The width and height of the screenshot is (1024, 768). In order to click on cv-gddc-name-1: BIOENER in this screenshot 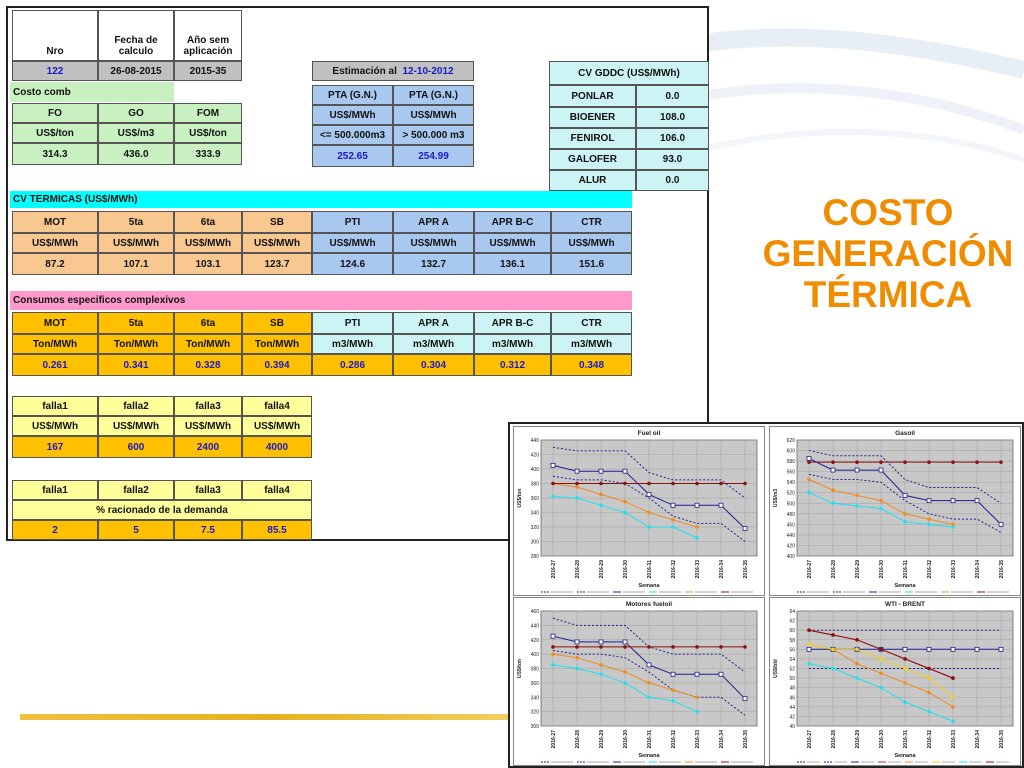, I will do `click(592, 117)`.